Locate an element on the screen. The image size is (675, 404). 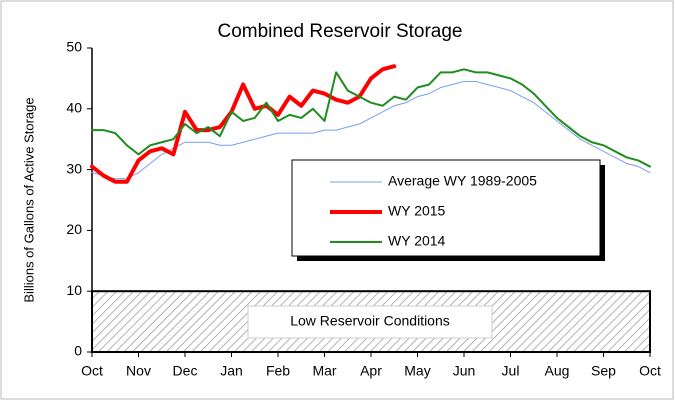
x-tick-label: Nov is located at coordinates (138, 371).